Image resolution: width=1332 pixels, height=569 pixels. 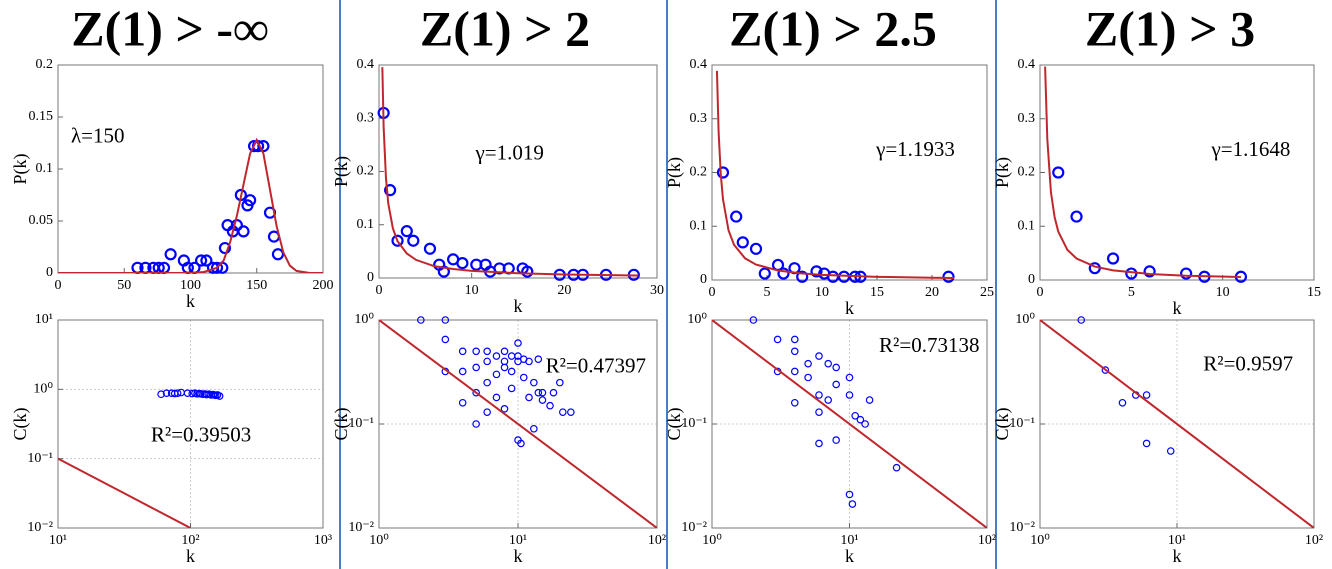 I want to click on annotation: γ=1.1648, so click(x=1251, y=149).